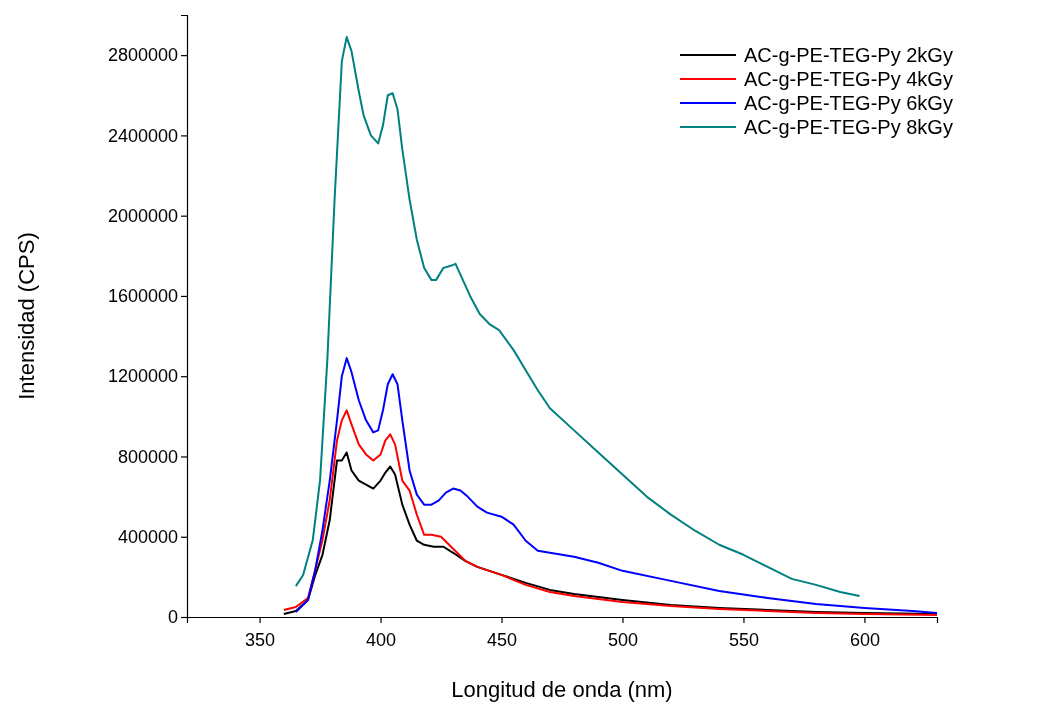 The width and height of the screenshot is (1059, 710). Describe the element at coordinates (864, 639) in the screenshot. I see `x-tick-label: 600` at that location.